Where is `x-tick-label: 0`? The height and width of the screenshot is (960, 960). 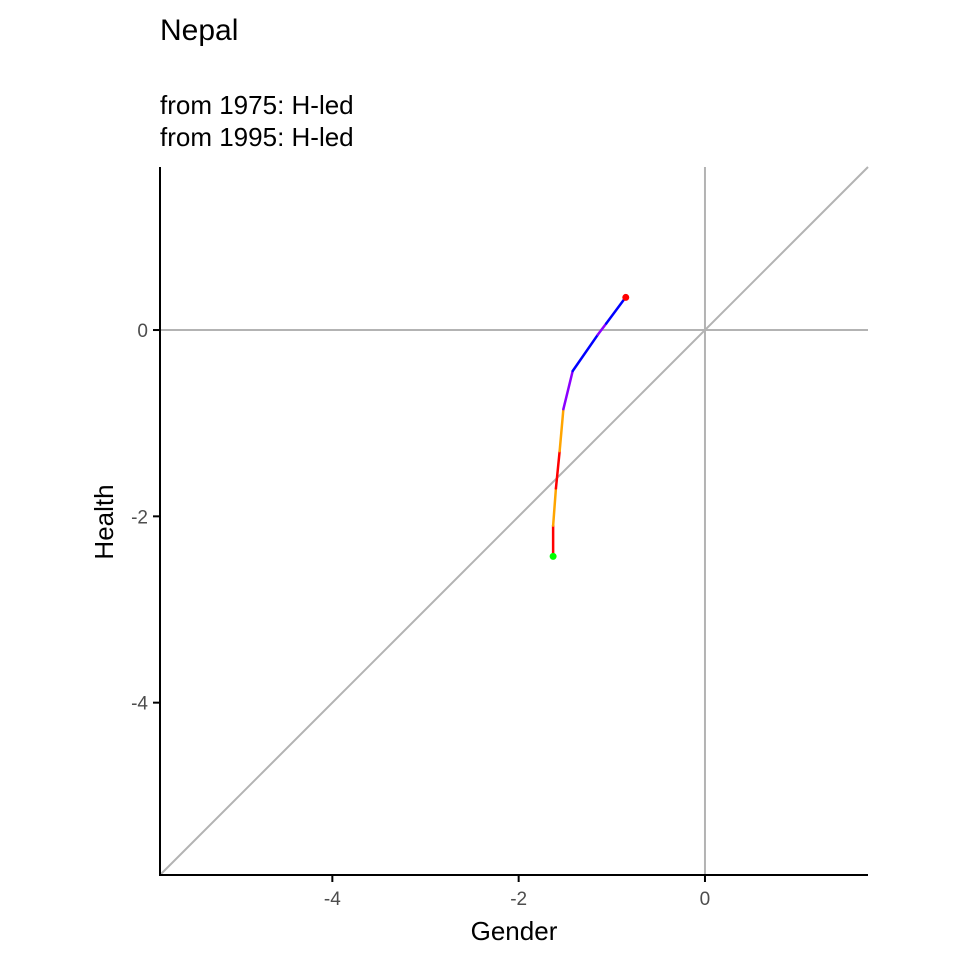 x-tick-label: 0 is located at coordinates (705, 899).